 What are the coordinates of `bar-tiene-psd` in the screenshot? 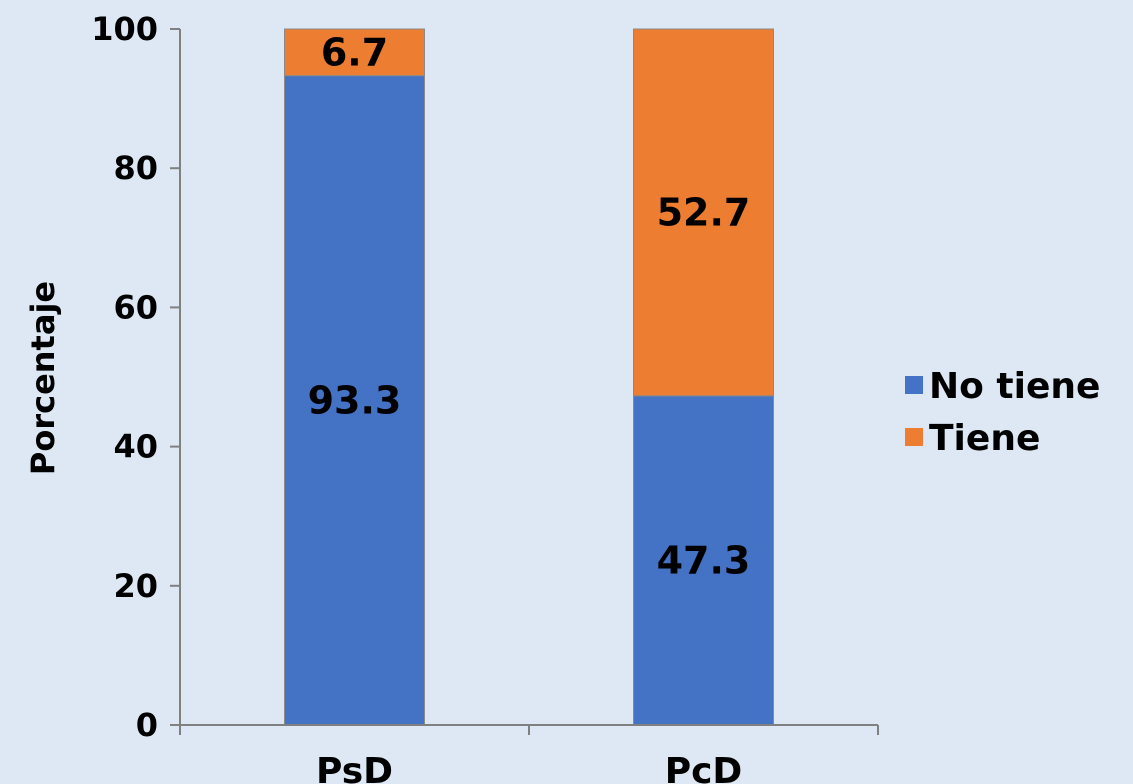 It's located at (354, 52).